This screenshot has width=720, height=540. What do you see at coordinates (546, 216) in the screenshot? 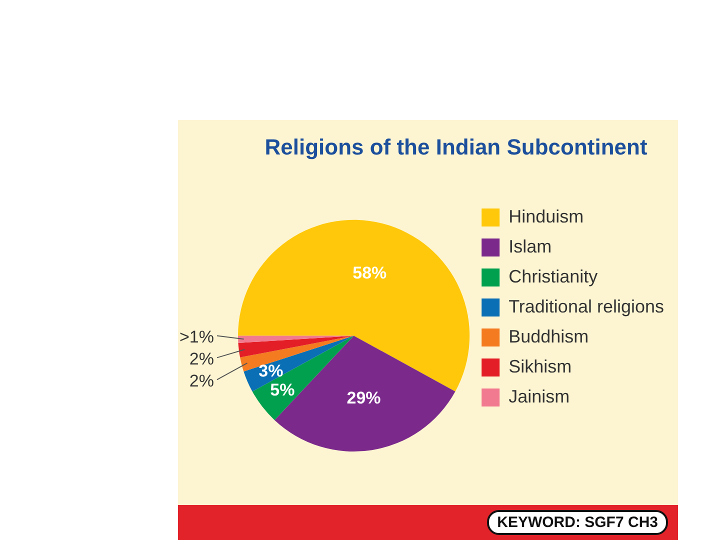
I see `legend-label: Hinduism` at bounding box center [546, 216].